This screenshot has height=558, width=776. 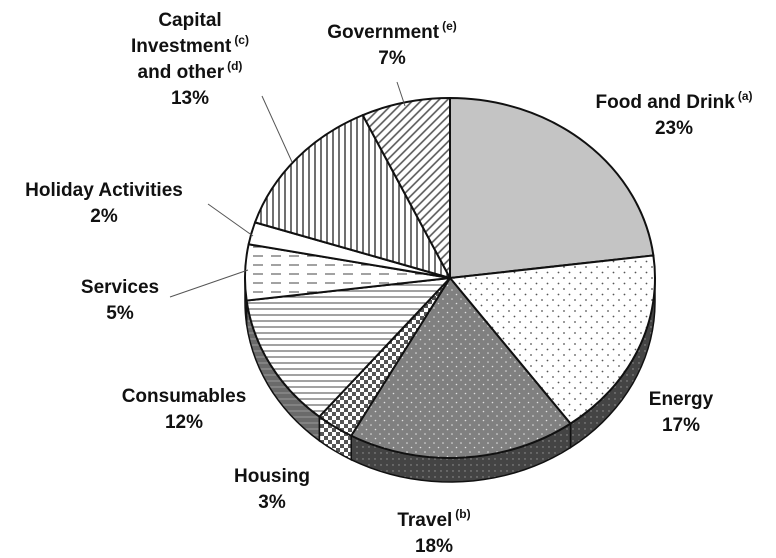 What do you see at coordinates (190, 71) in the screenshot?
I see `slice-label-capital-investment-and-other: and other (d)` at bounding box center [190, 71].